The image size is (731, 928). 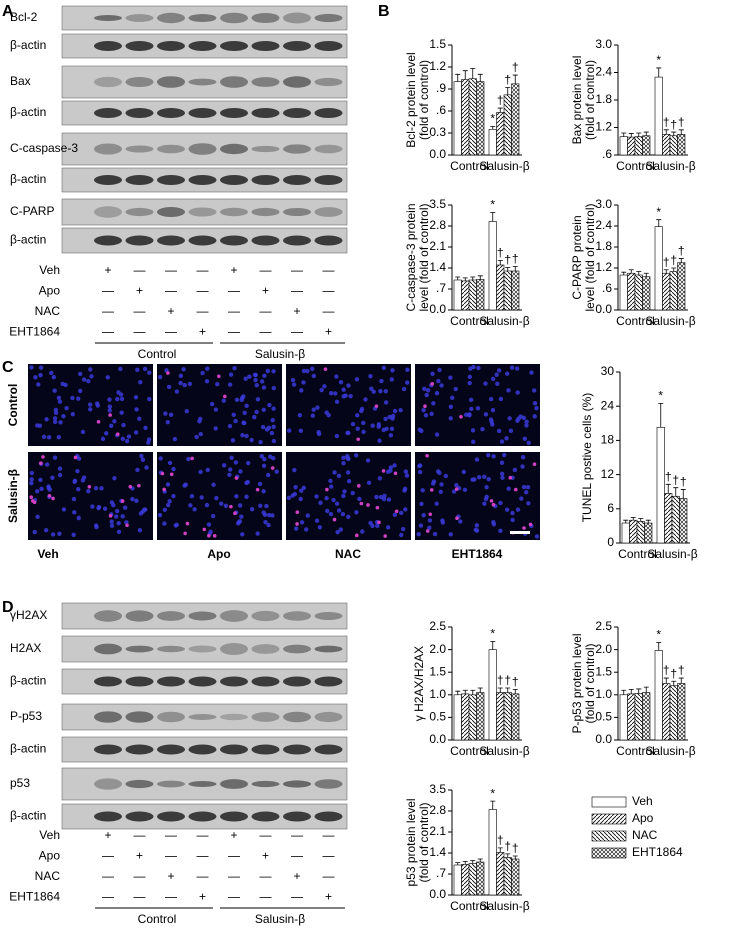 What do you see at coordinates (437, 894) in the screenshot?
I see `y-tick-label: 0.0` at bounding box center [437, 894].